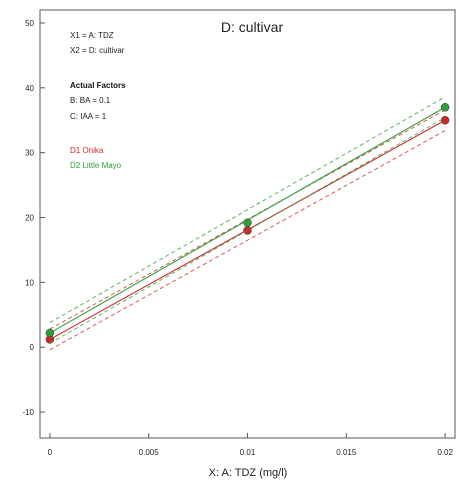 This screenshot has width=459, height=482. I want to click on legend-series-d2: D2 Little Mayo, so click(96, 165).